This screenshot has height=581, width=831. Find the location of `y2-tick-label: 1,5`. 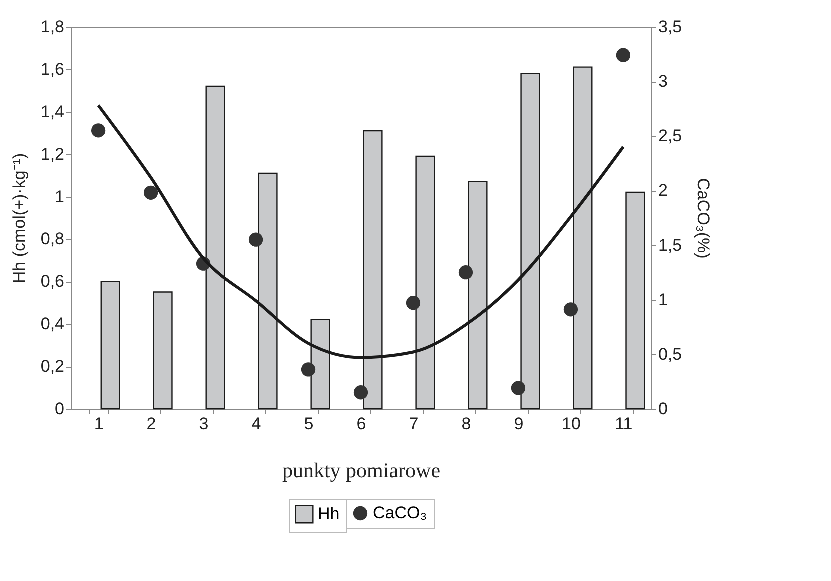

y2-tick-label: 1,5 is located at coordinates (670, 245).